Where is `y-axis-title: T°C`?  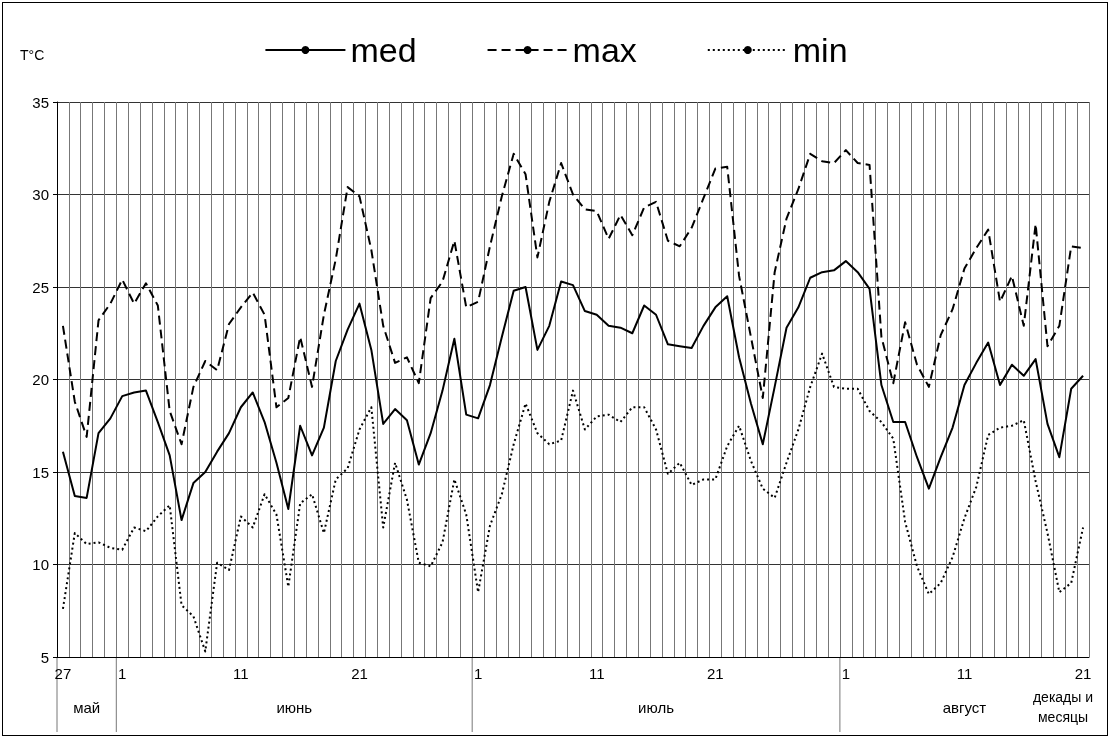
y-axis-title: T°C is located at coordinates (32, 55).